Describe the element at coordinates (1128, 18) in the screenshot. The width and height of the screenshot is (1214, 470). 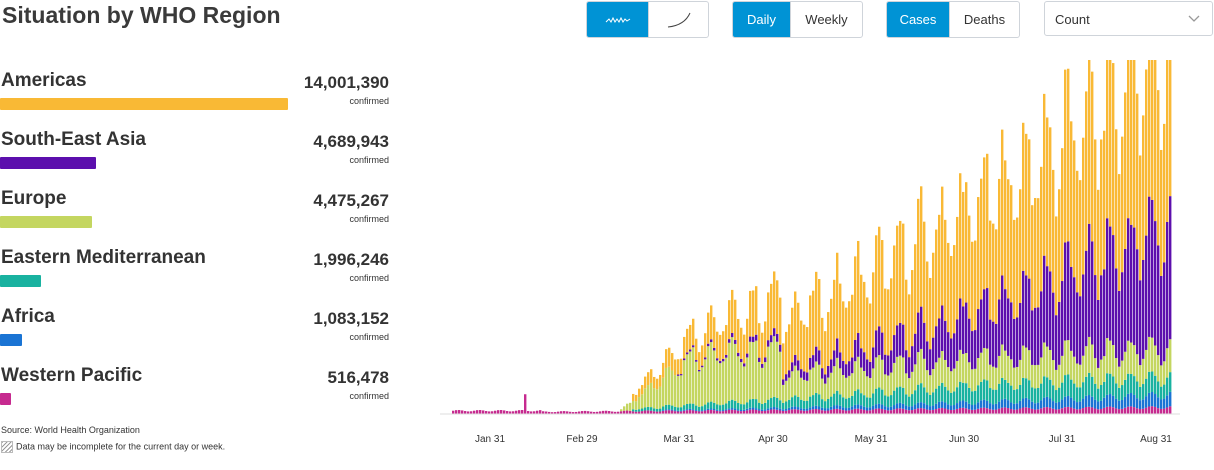
I see `scale-select: Count` at that location.